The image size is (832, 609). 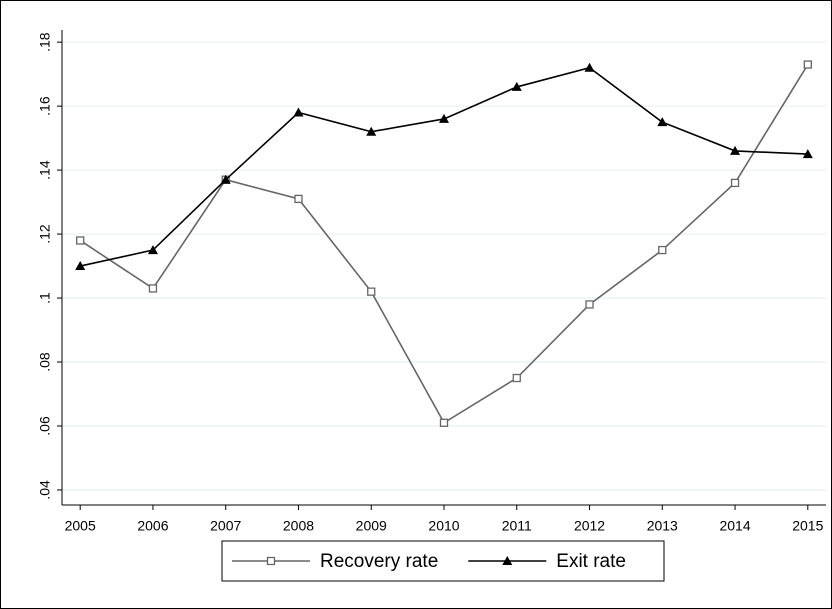 I want to click on x-tick-label: 2009, so click(x=371, y=526).